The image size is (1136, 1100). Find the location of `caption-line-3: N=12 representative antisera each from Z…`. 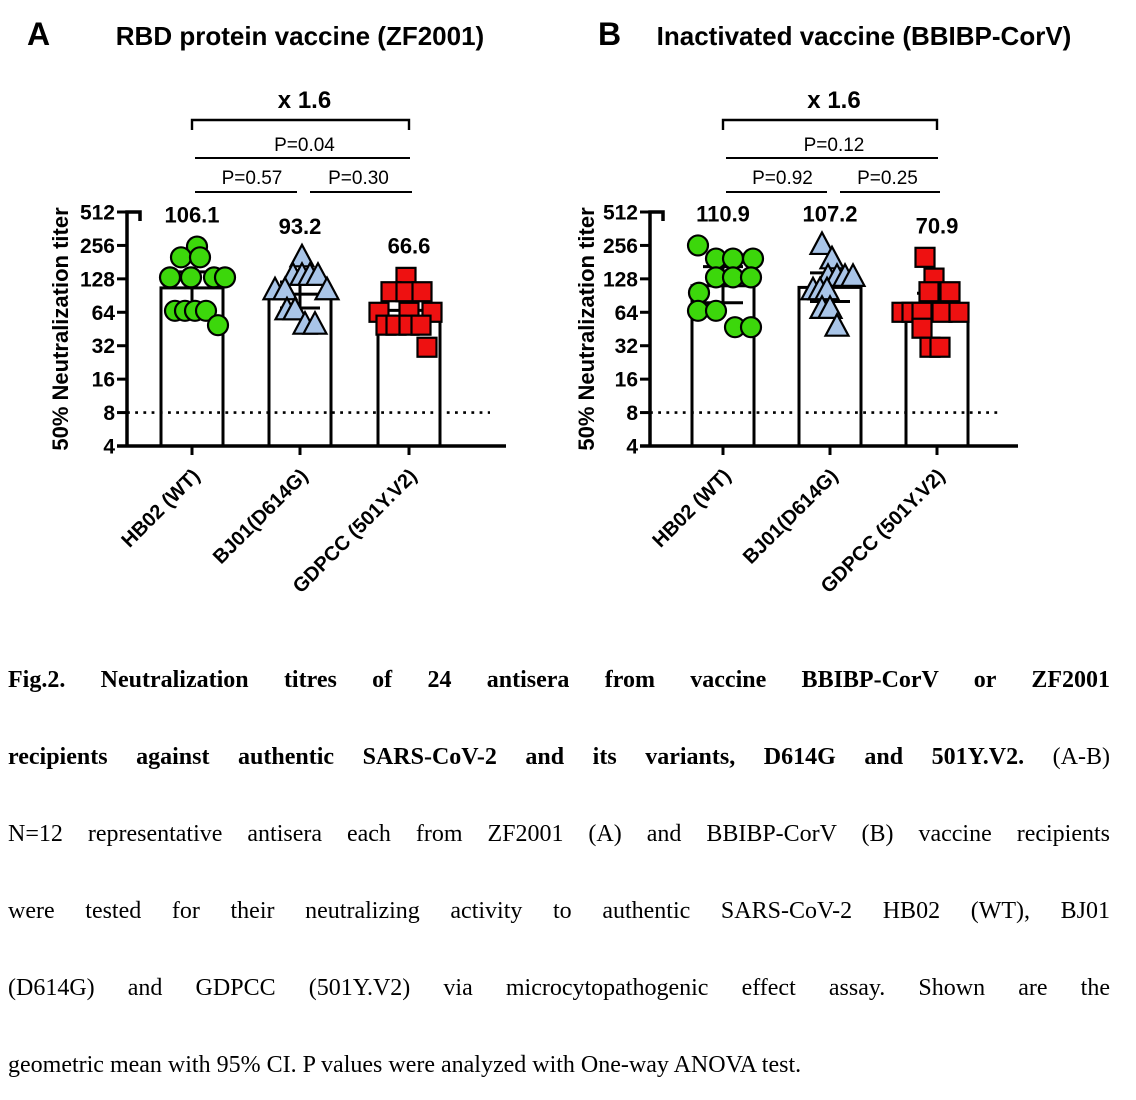

caption-line-3: N=12 representative antisera each from Z… is located at coordinates (559, 834).